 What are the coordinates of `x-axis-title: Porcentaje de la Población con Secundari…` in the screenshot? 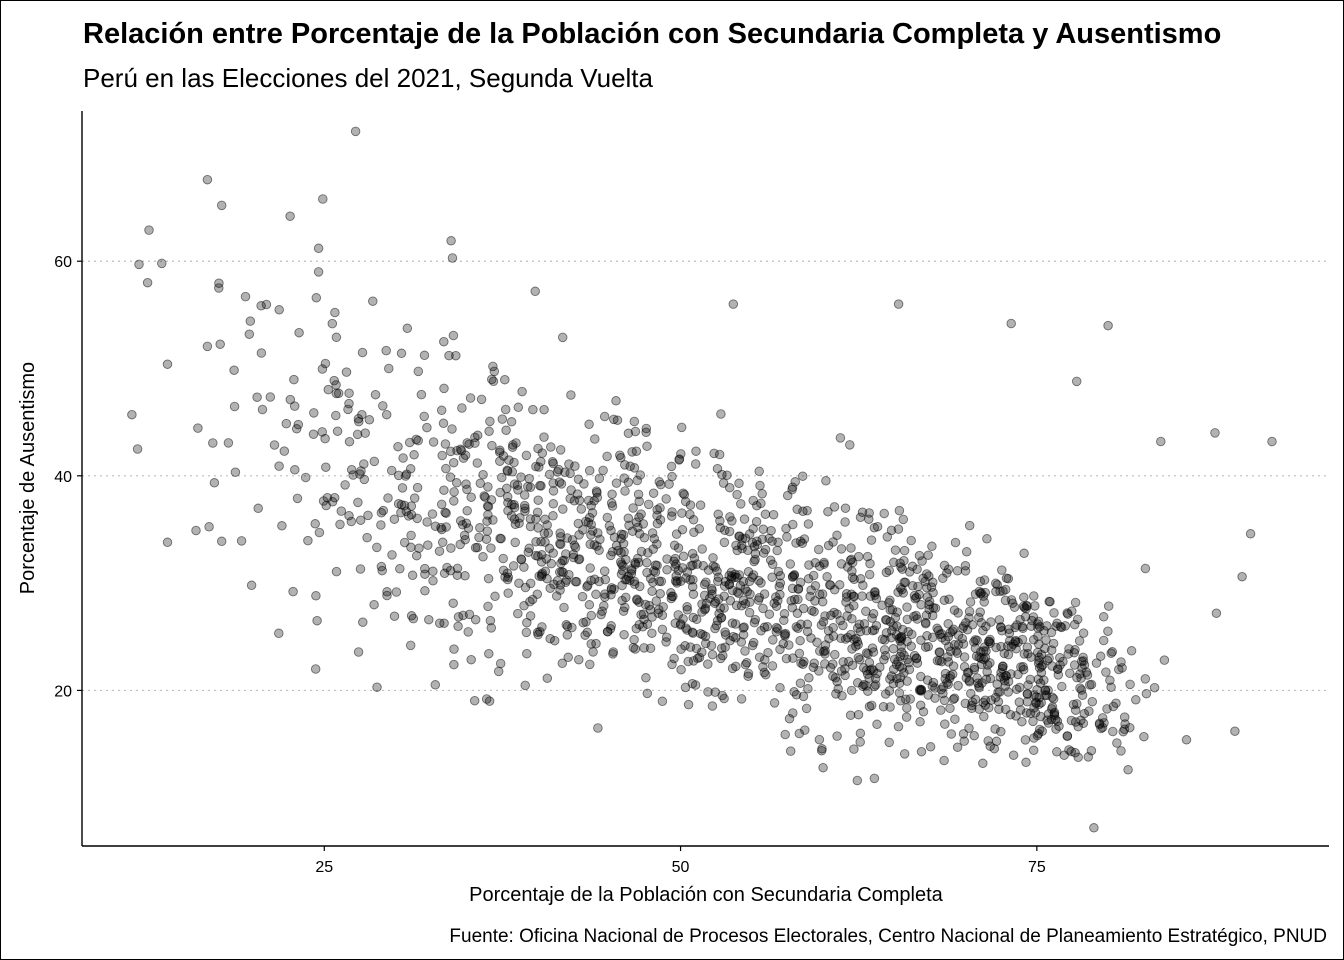 It's located at (706, 895).